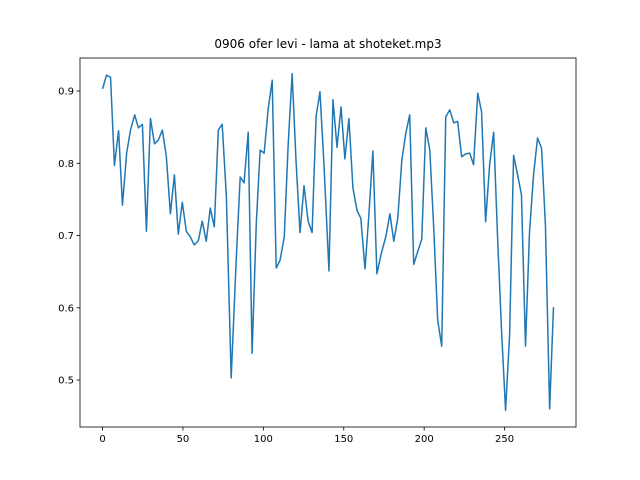 This screenshot has height=480, width=640. What do you see at coordinates (327, 44) in the screenshot?
I see `chart-title: 0906 ofer levi - lama at shoteket.mp3` at bounding box center [327, 44].